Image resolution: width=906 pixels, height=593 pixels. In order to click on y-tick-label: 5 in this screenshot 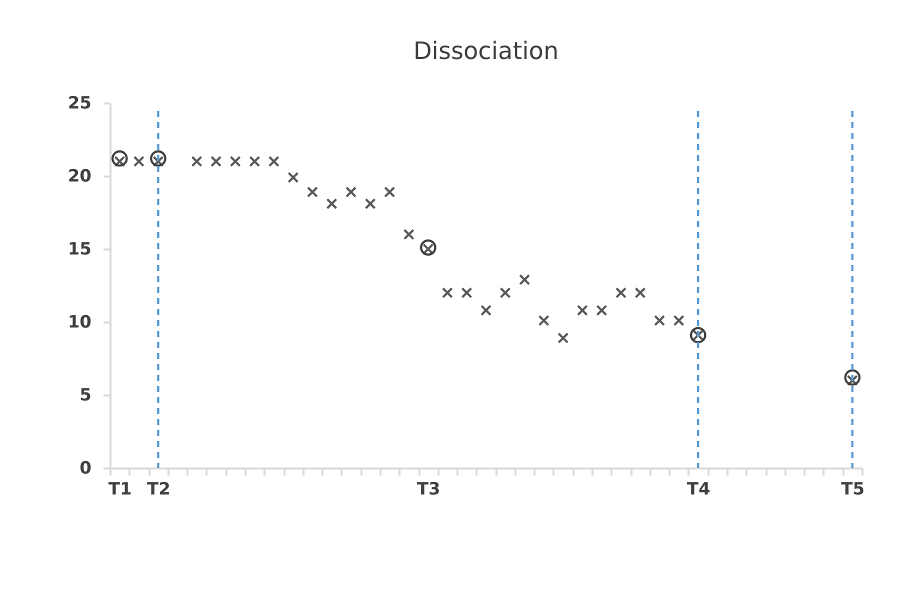, I will do `click(86, 396)`.